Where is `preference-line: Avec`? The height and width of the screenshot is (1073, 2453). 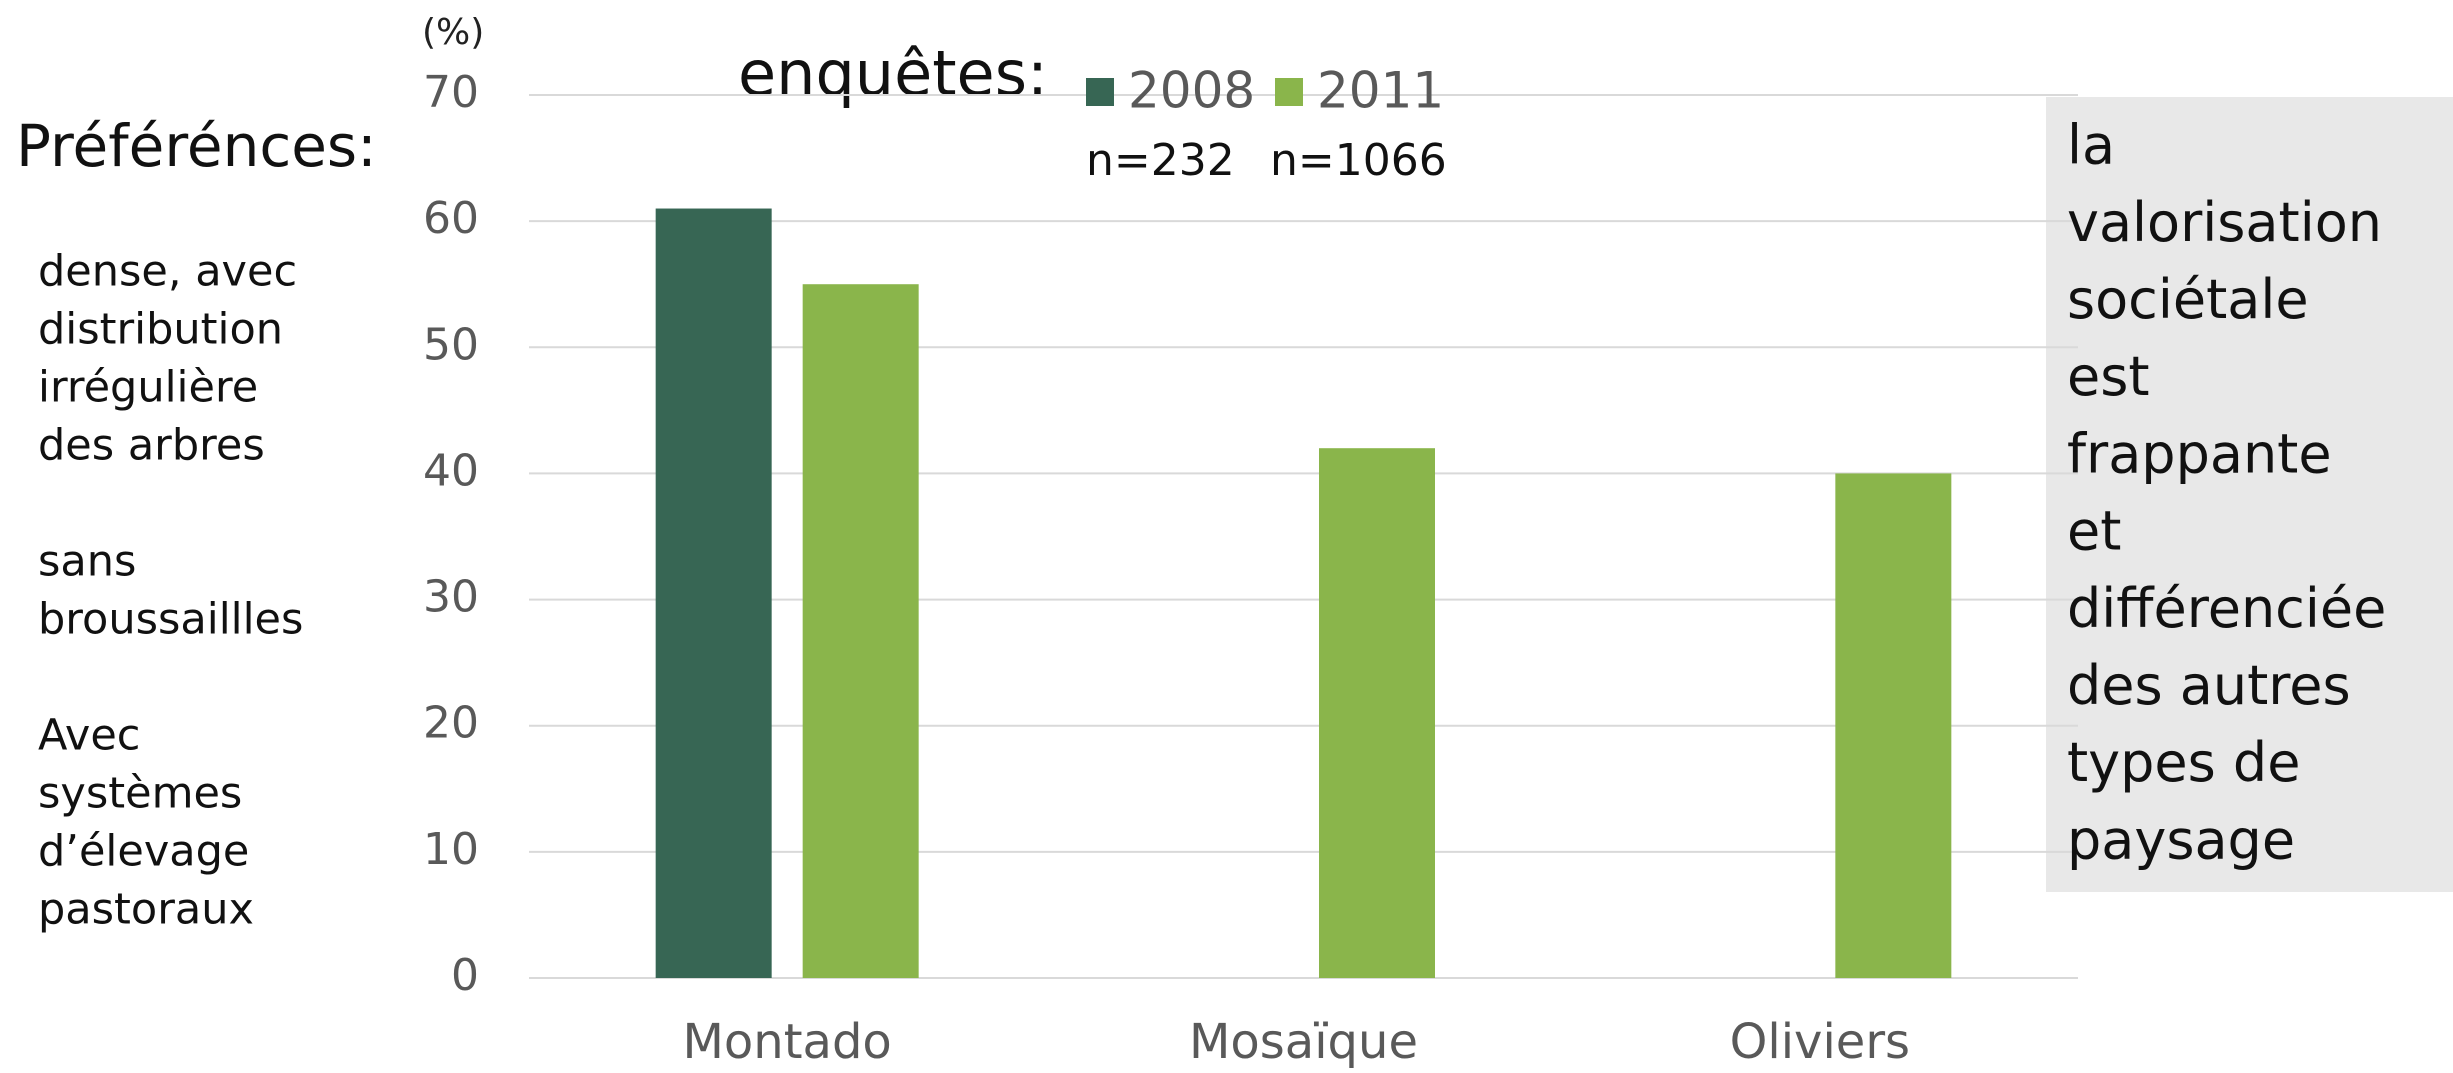 preference-line: Avec is located at coordinates (89, 736).